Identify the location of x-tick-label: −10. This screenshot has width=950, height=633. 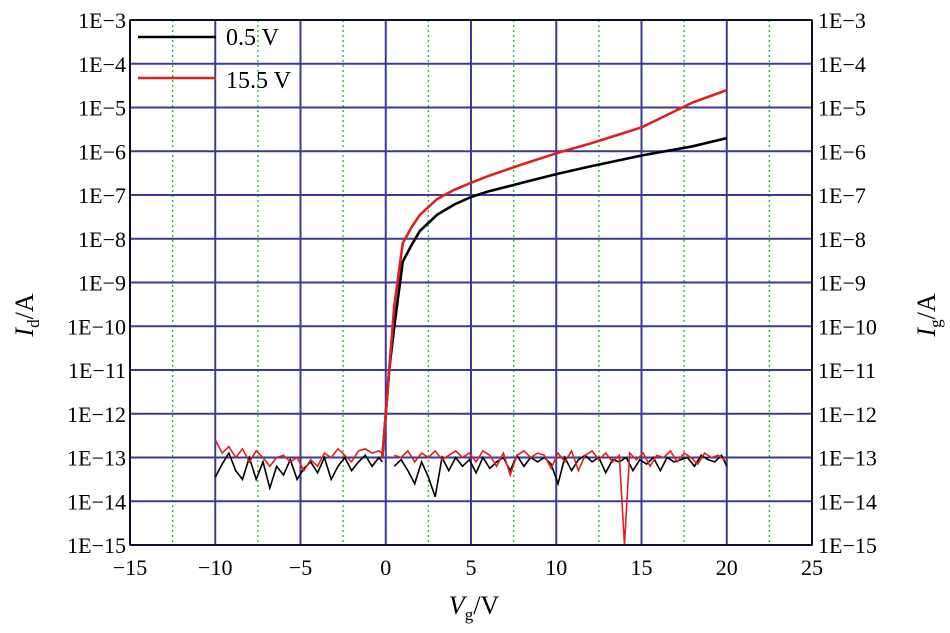
(215, 567).